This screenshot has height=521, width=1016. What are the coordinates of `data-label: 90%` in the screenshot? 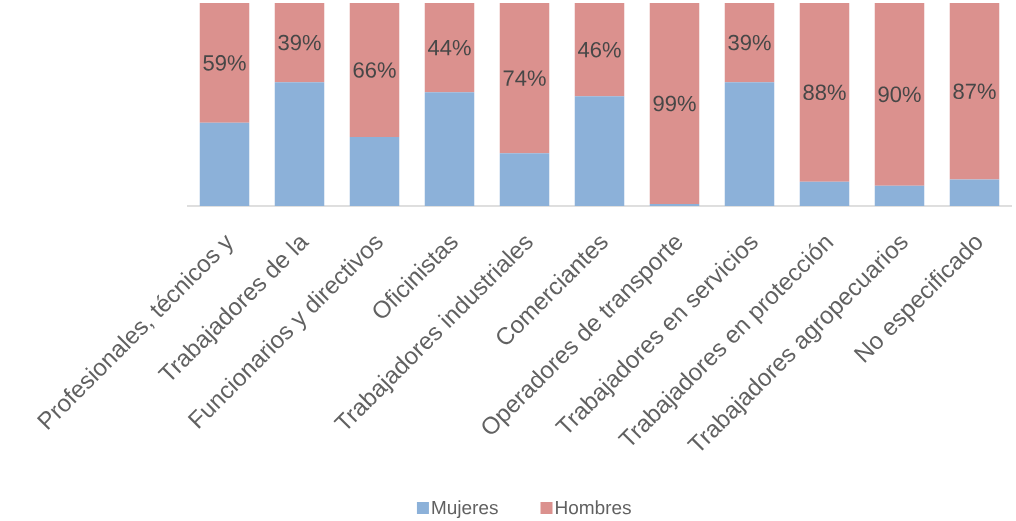 It's located at (899, 94).